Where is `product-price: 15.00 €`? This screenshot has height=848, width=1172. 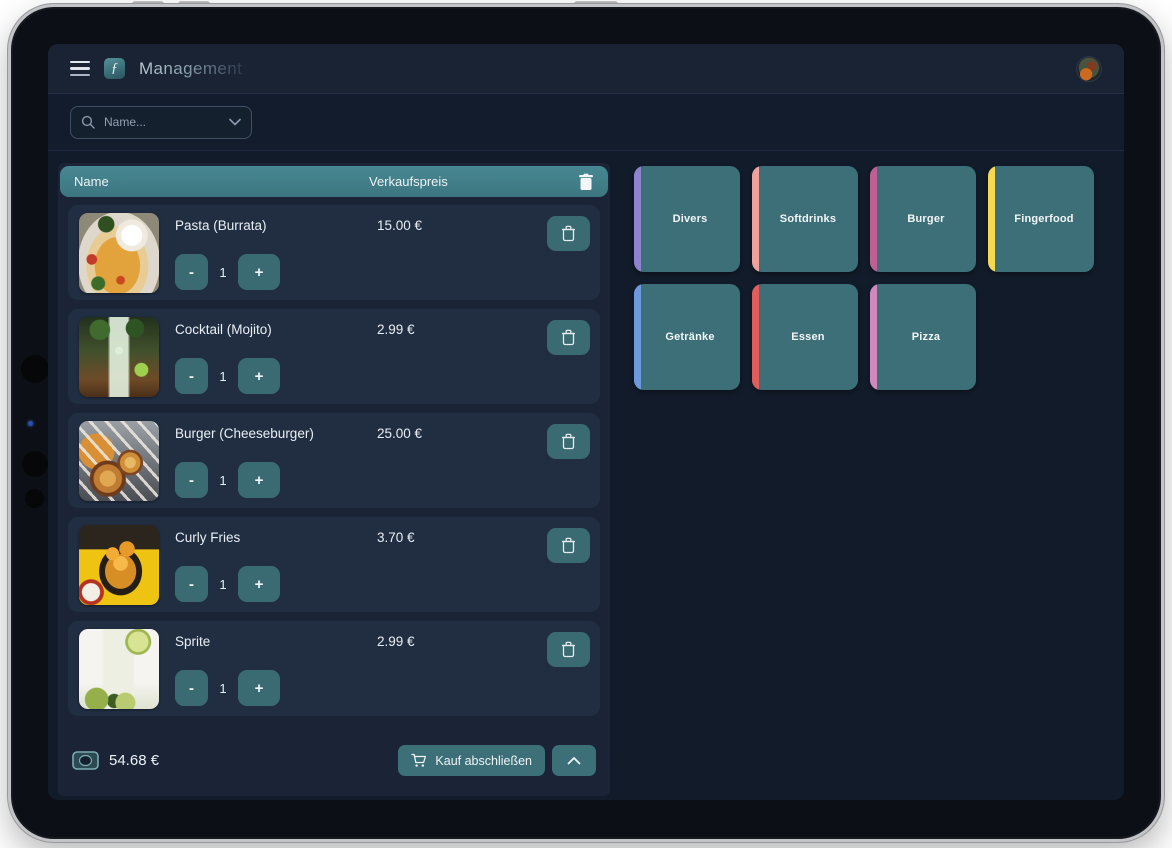
product-price: 15.00 € is located at coordinates (400, 225).